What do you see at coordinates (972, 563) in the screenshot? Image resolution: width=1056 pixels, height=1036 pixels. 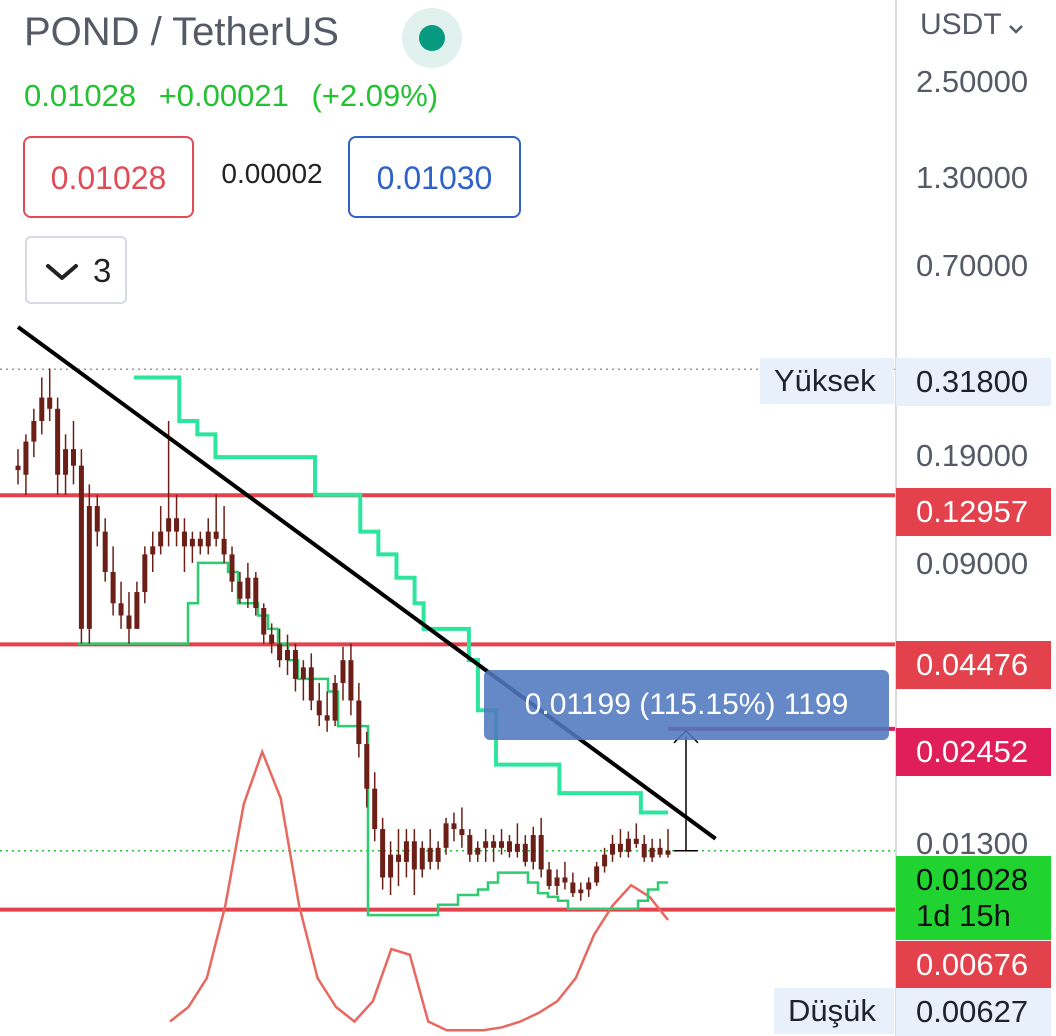 I see `axis-tick-label: 0.09000` at bounding box center [972, 563].